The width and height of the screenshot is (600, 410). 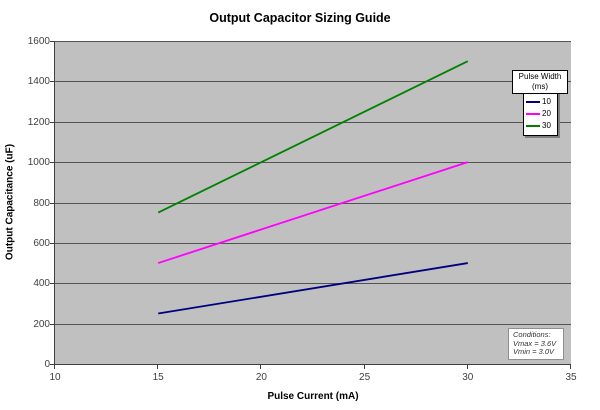 I want to click on conditions-line: Conditions:, so click(x=532, y=334).